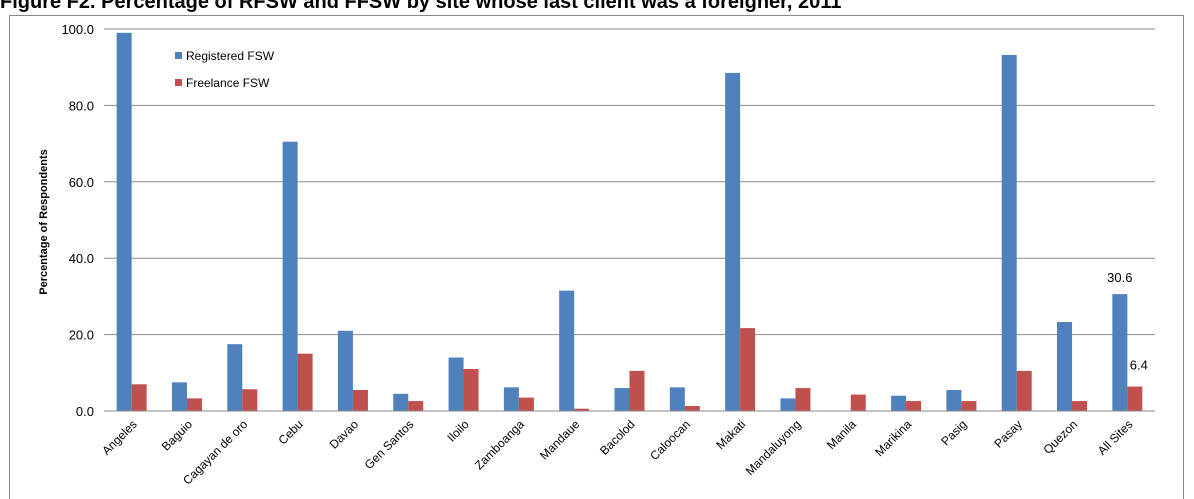  Describe the element at coordinates (1007, 433) in the screenshot. I see `category-label: Pasay` at that location.